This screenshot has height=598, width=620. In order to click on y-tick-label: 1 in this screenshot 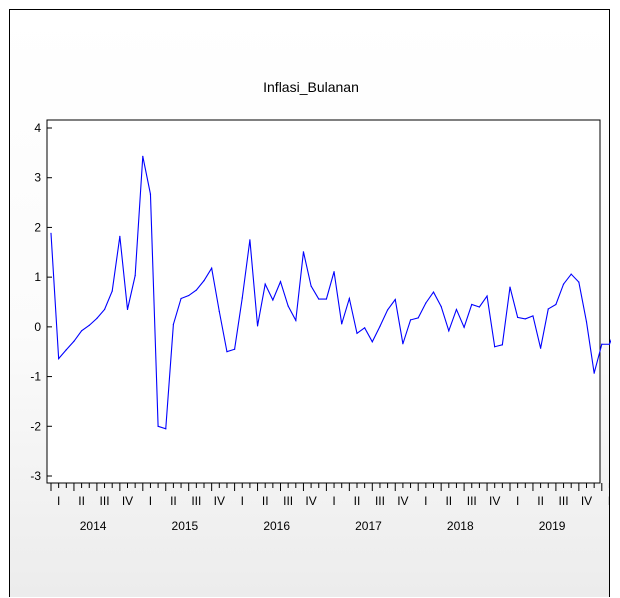, I will do `click(37, 277)`.